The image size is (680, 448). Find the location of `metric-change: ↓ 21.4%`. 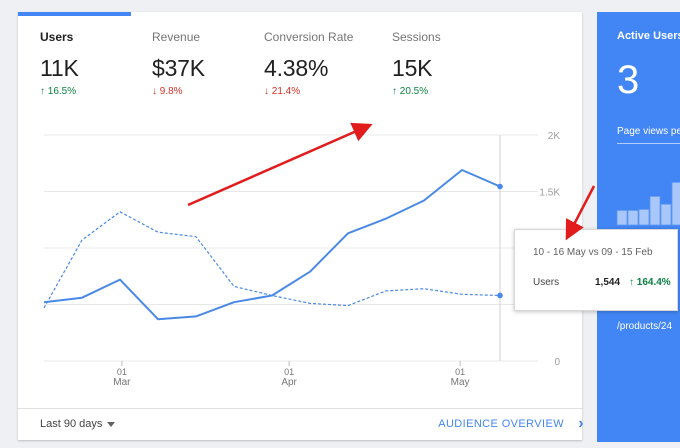

metric-change: ↓ 21.4% is located at coordinates (282, 91).